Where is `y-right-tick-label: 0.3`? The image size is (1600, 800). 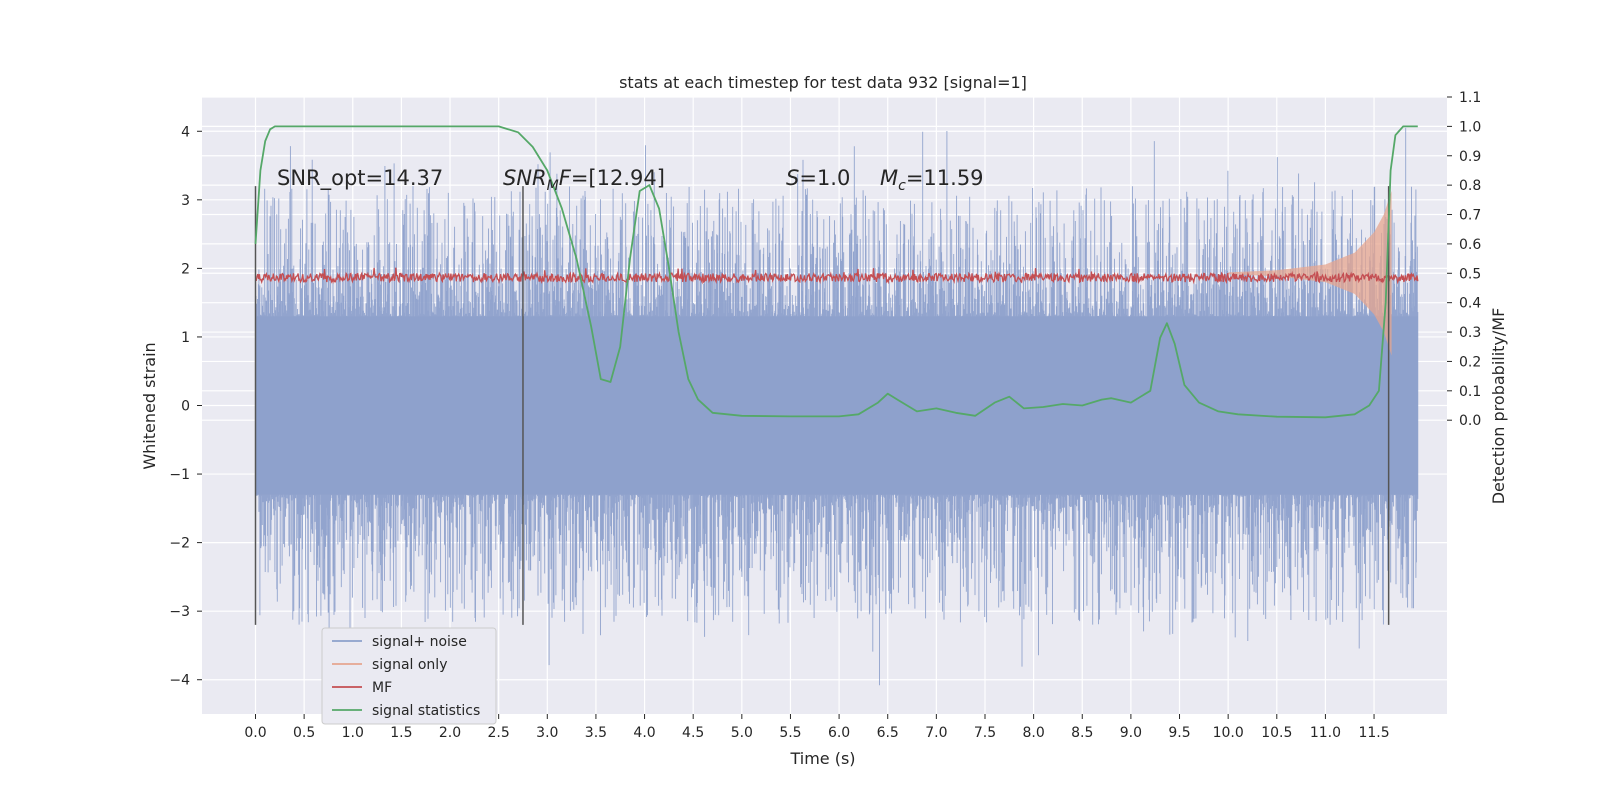 y-right-tick-label: 0.3 is located at coordinates (1470, 333).